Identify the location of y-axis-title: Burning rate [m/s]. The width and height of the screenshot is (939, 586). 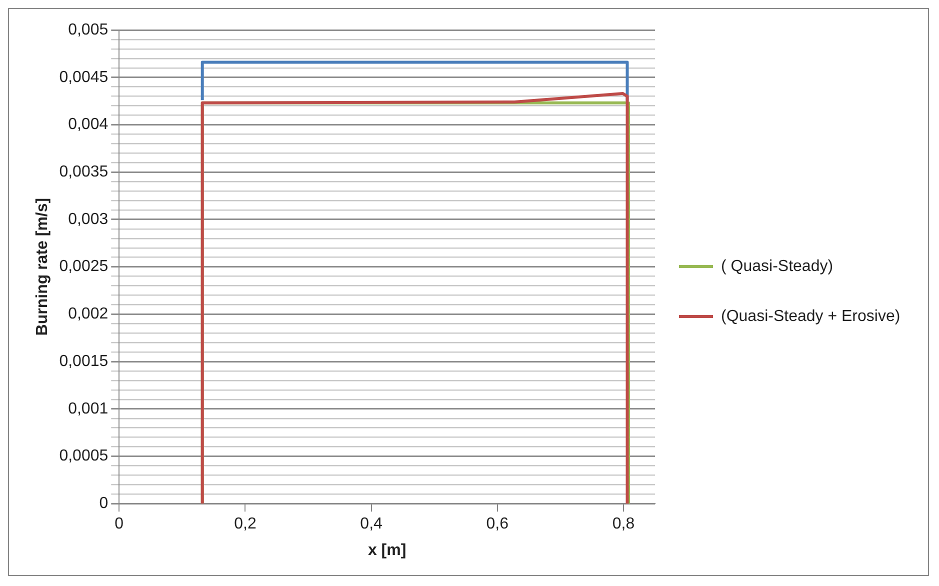
(43, 267).